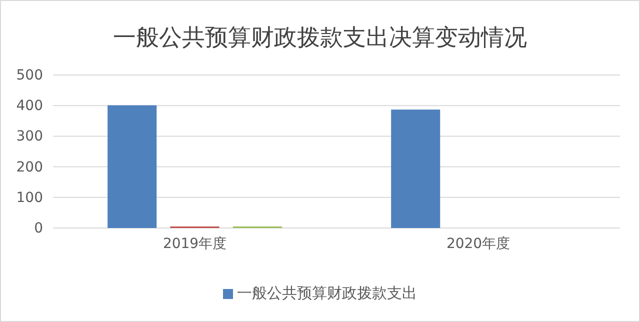 The height and width of the screenshot is (322, 640). Describe the element at coordinates (38, 228) in the screenshot. I see `y-tick-label: 0` at that location.